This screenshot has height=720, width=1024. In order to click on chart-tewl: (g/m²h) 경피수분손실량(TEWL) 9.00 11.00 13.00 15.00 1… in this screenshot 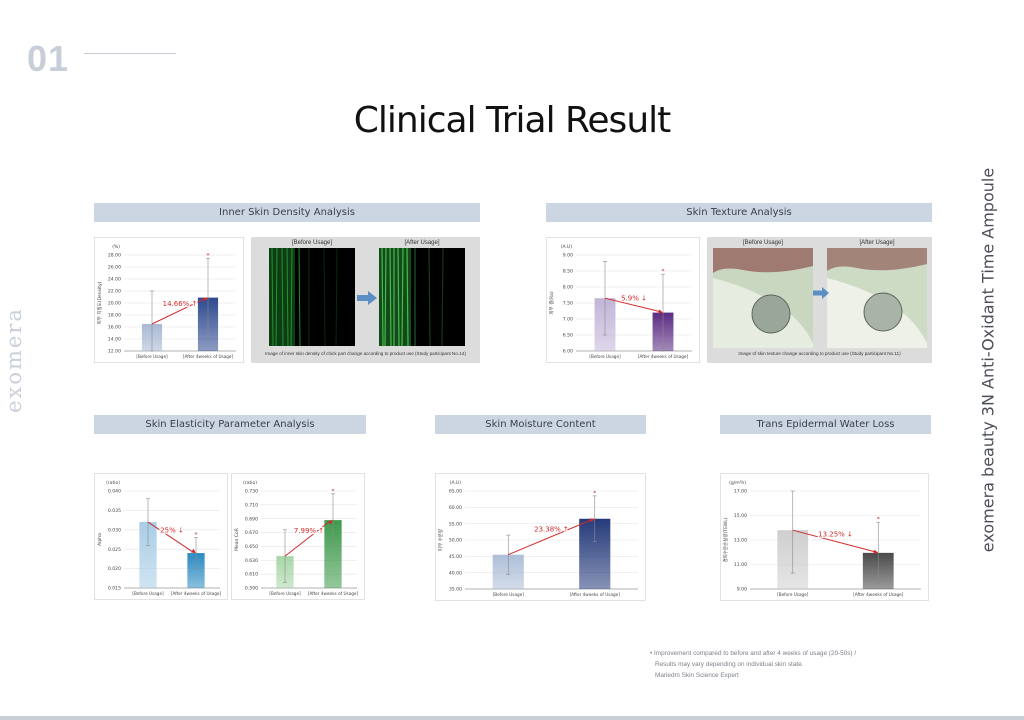, I will do `click(824, 537)`.